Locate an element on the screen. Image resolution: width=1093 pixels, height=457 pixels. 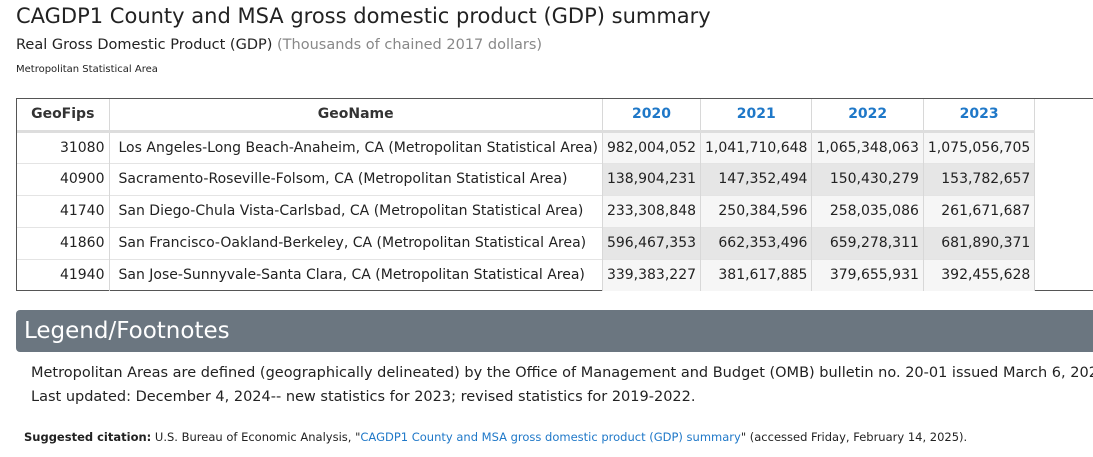
header-2022: 2022 is located at coordinates (867, 116).